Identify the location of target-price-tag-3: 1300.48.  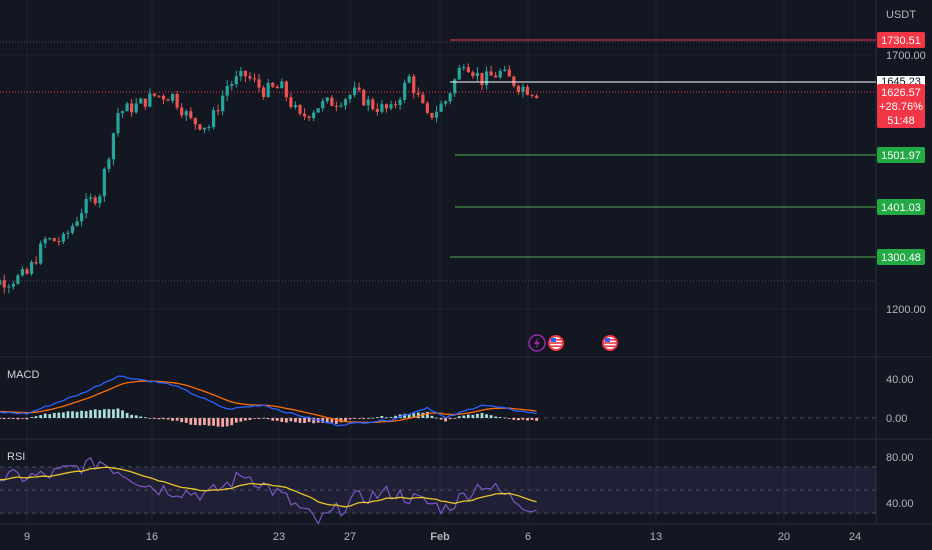
(901, 257).